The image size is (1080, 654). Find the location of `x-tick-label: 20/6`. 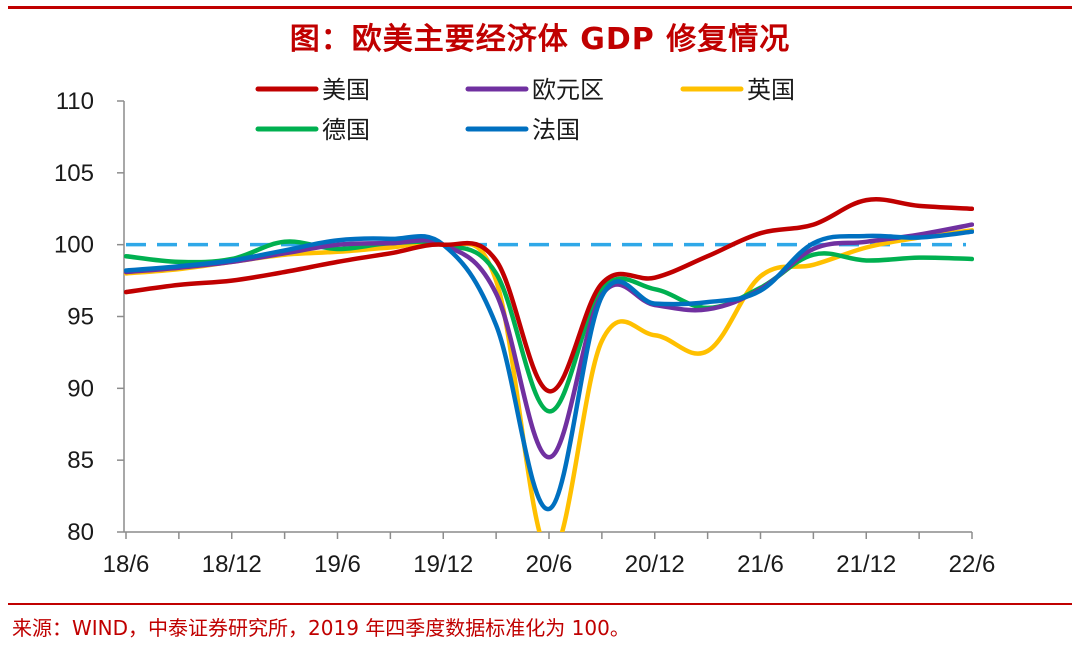

x-tick-label: 20/6 is located at coordinates (549, 564).